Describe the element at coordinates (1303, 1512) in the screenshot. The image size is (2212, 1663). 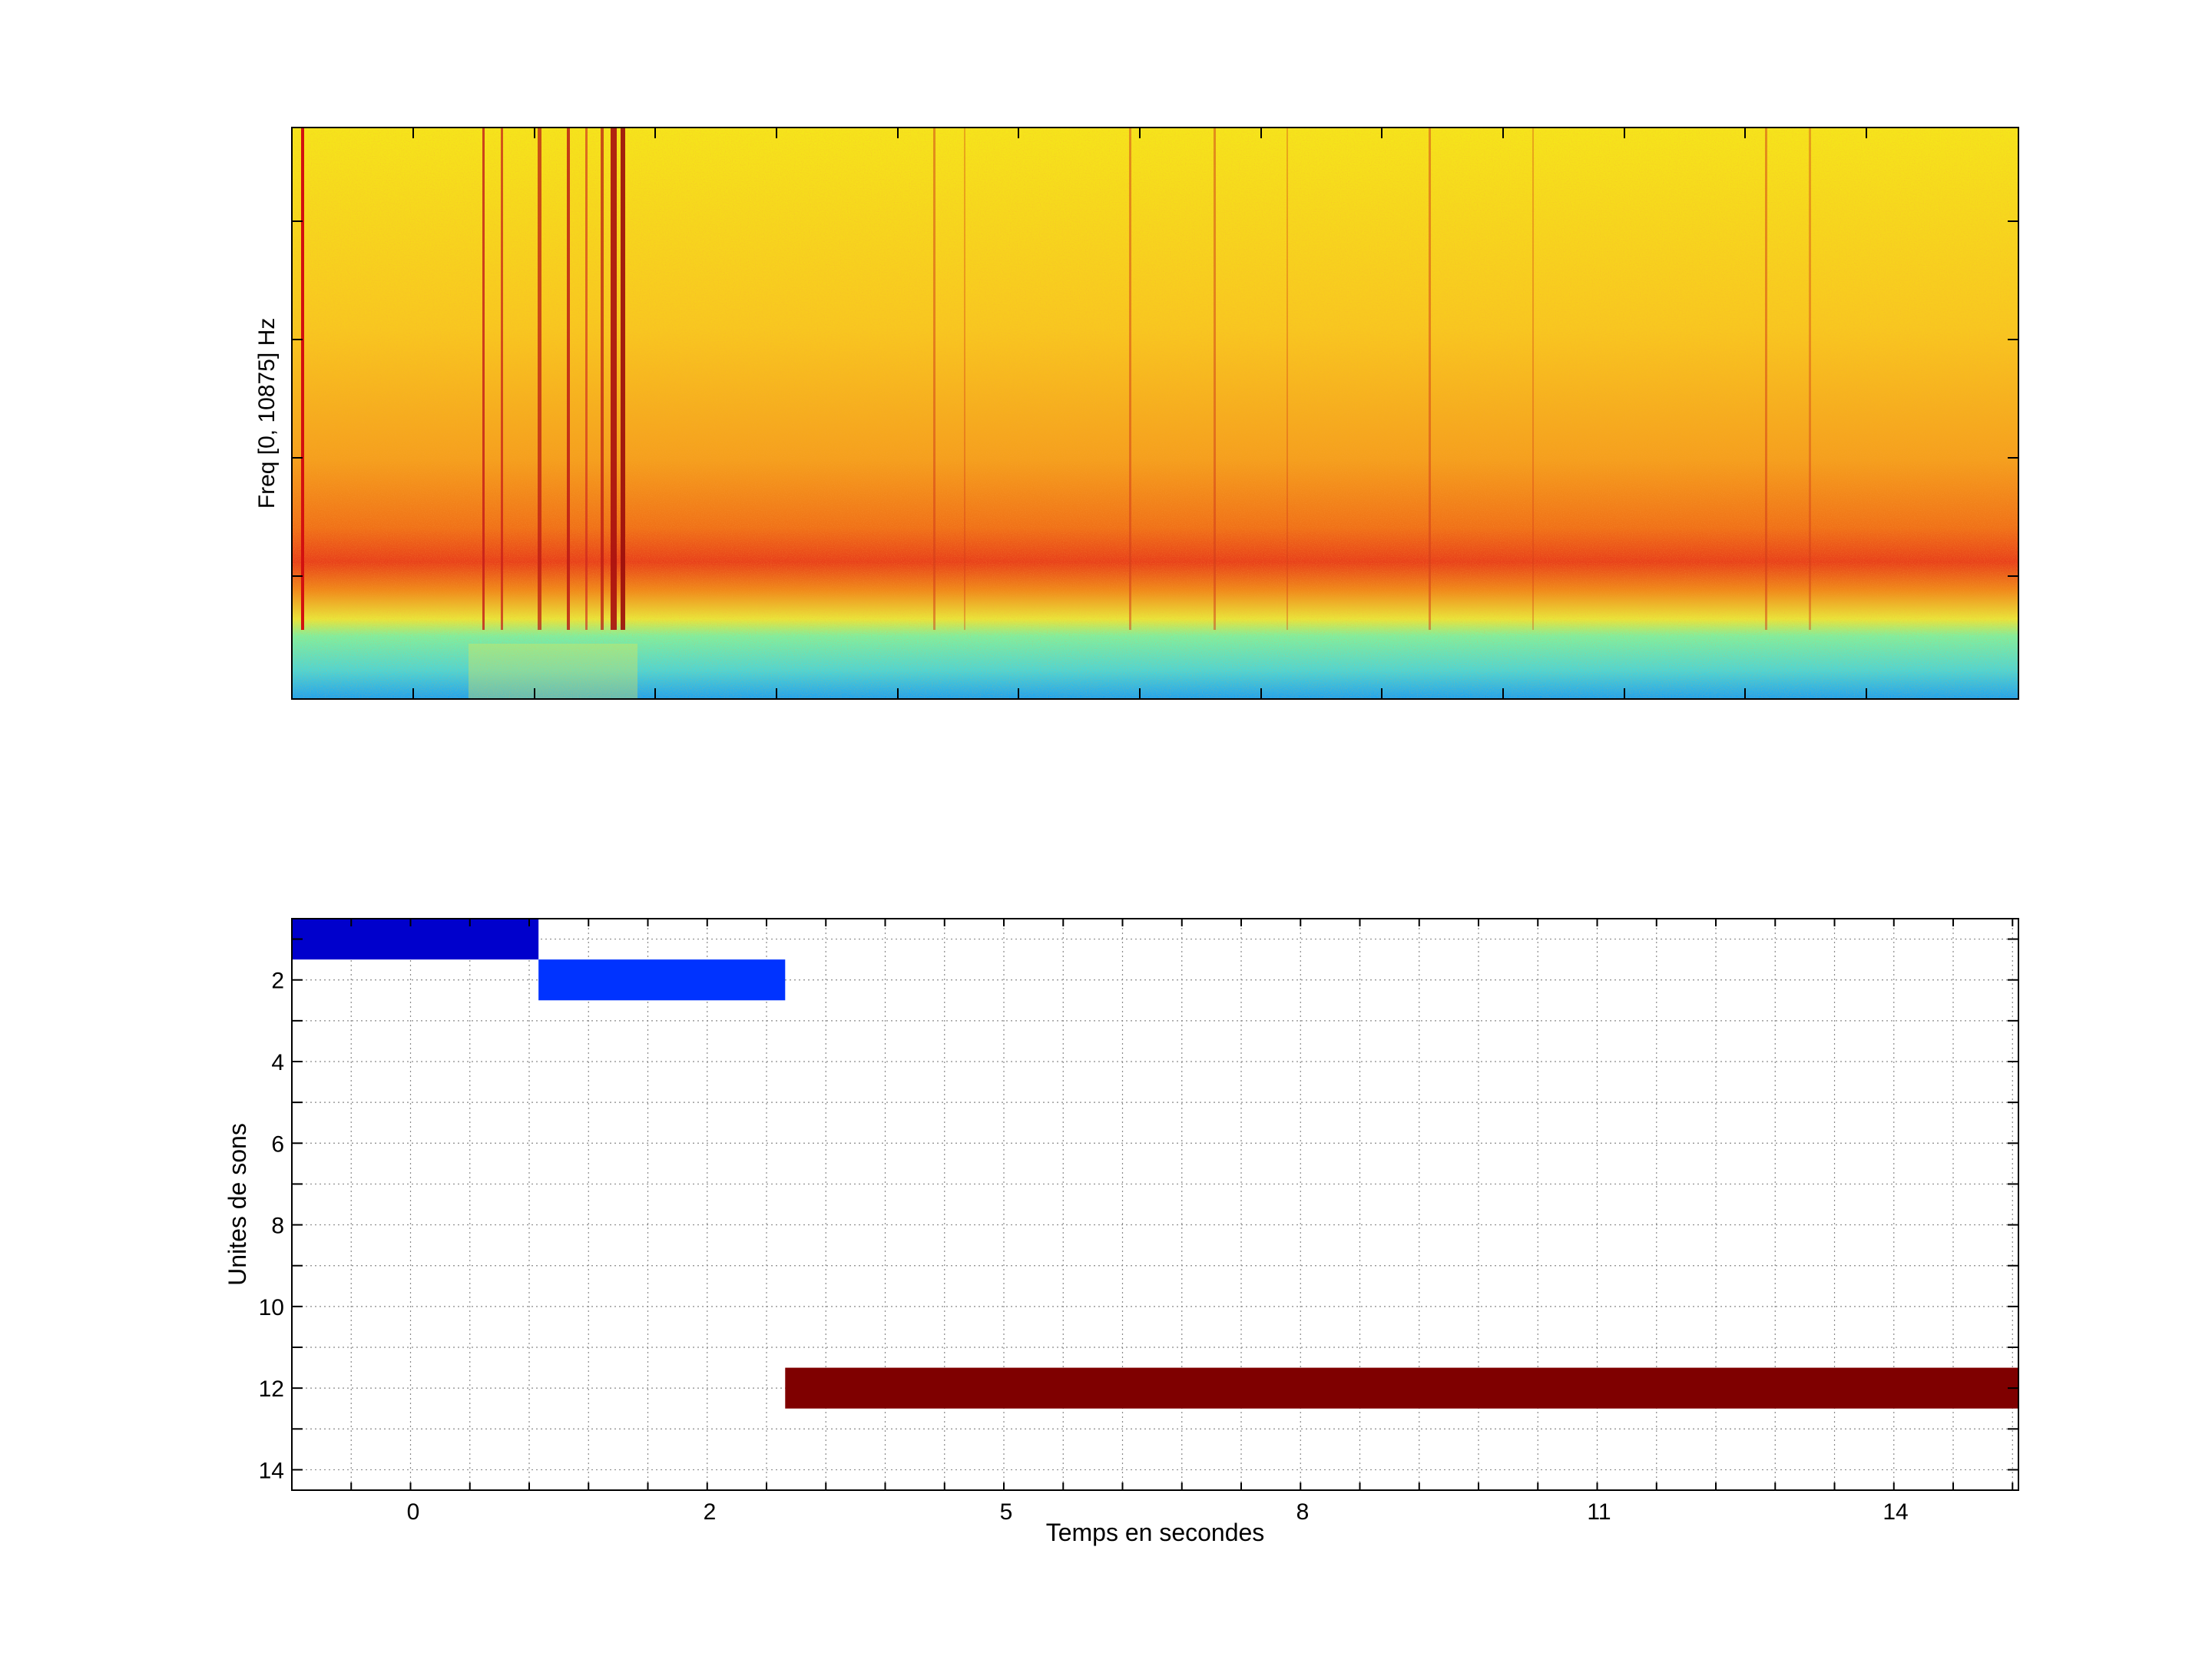
I see `units-xtick-label: 8` at that location.